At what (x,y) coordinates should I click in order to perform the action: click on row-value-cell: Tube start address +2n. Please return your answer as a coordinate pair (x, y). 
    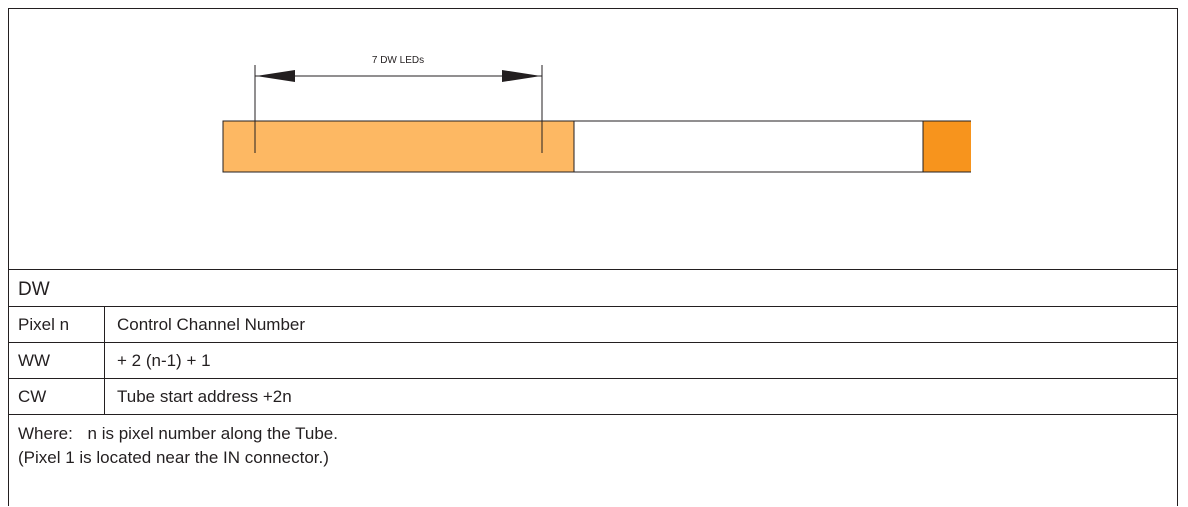
    Looking at the image, I should click on (641, 396).